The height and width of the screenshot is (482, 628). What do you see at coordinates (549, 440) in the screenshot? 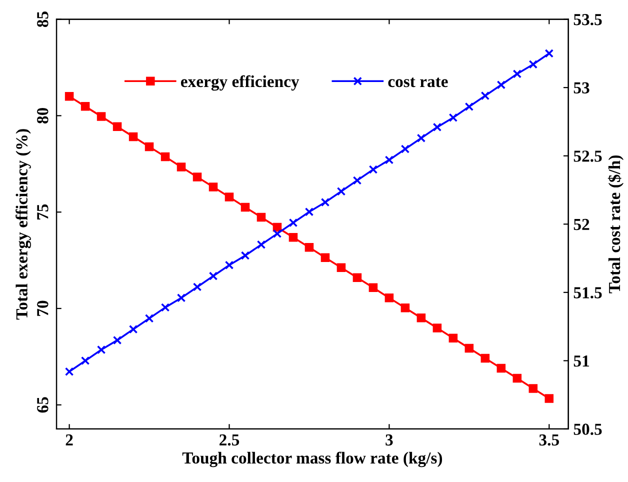
I see `x-tick-label: 3.5` at bounding box center [549, 440].